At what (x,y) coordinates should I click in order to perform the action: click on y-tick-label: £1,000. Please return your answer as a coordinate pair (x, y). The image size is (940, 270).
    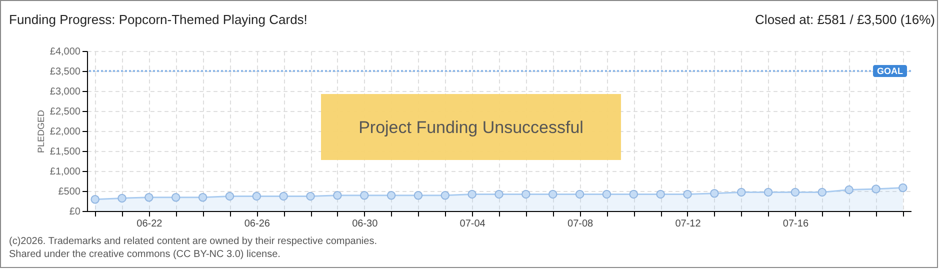
    Looking at the image, I should click on (65, 172).